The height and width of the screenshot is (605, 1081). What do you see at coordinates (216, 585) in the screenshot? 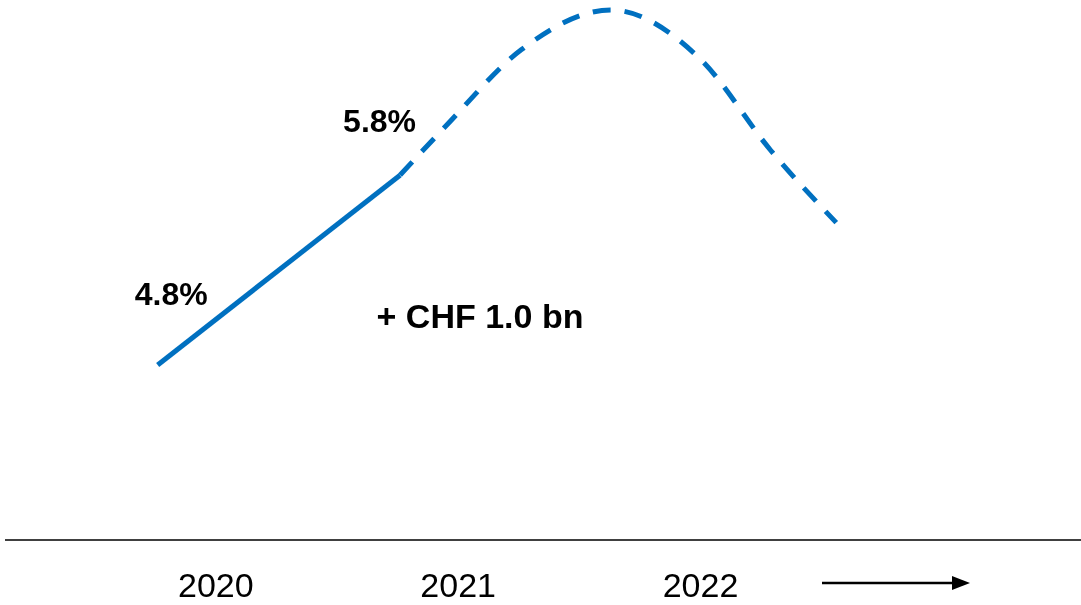
I see `x-tick-label: 2020` at bounding box center [216, 585].